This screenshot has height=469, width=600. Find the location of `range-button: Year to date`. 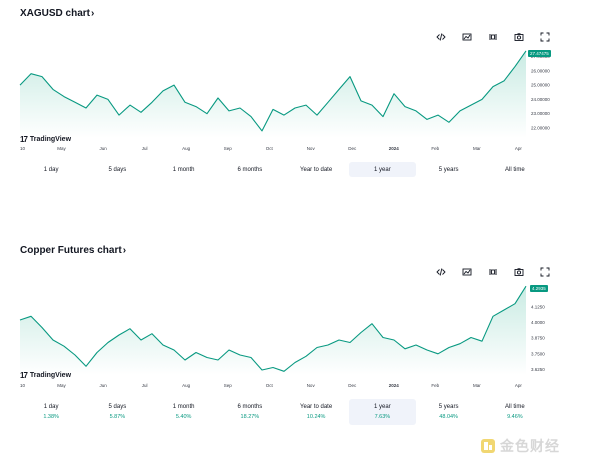

range-button: Year to date is located at coordinates (316, 169).